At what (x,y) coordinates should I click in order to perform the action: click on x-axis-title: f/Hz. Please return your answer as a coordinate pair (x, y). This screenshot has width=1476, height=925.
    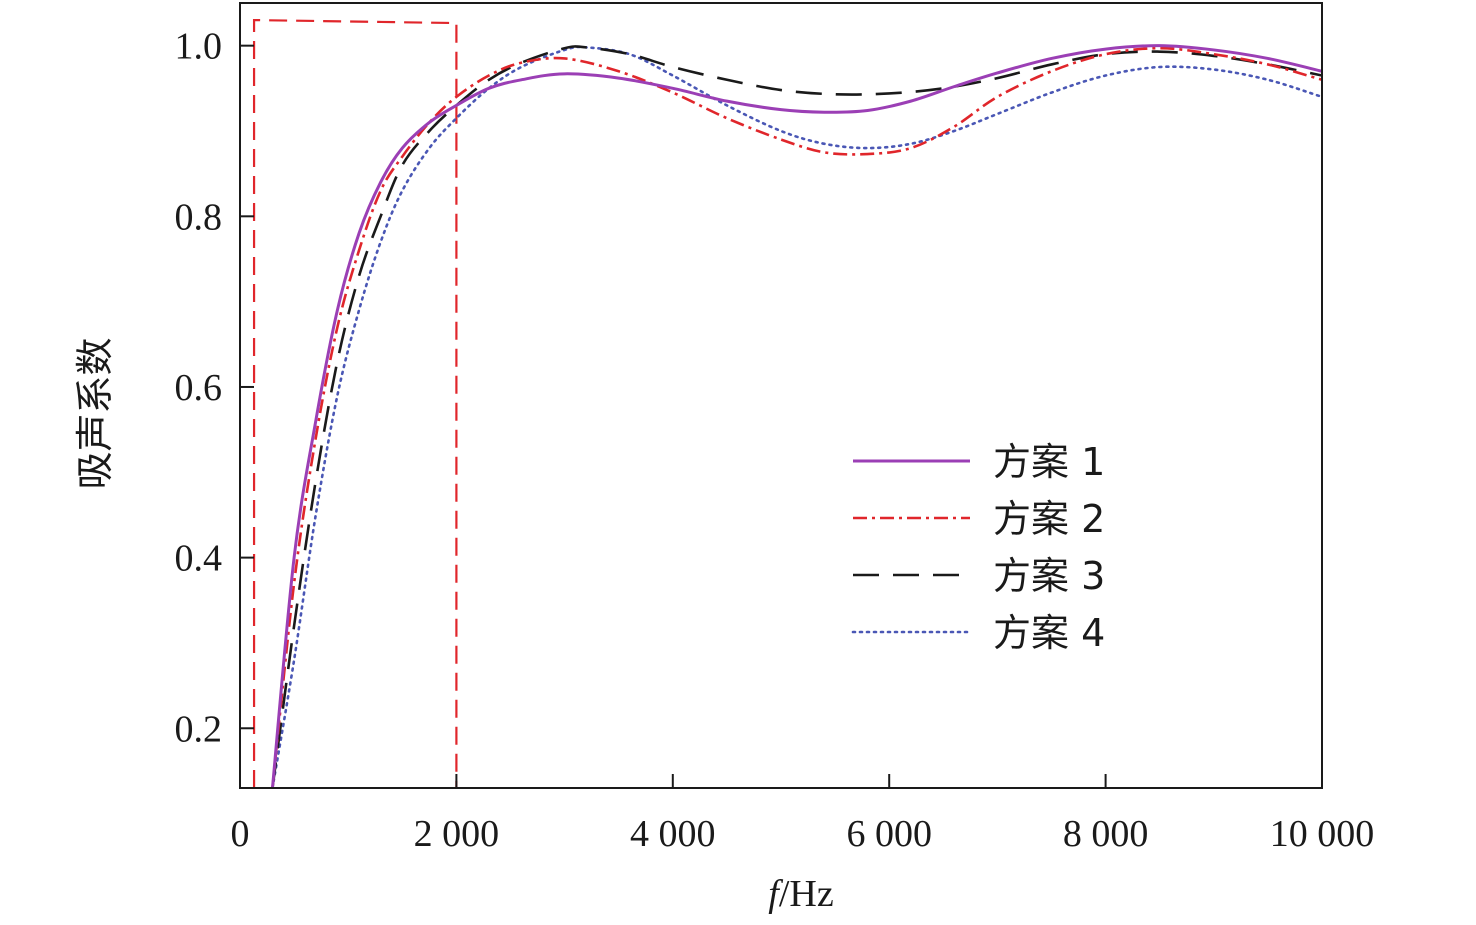
    Looking at the image, I should click on (800, 894).